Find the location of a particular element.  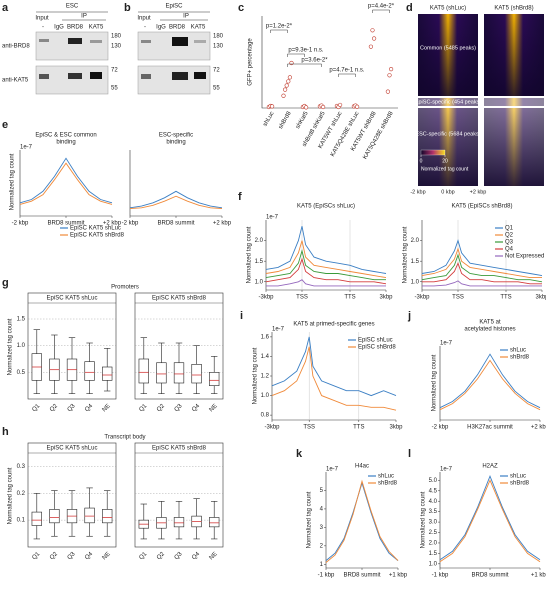

panel-label: l is located at coordinates (409, 454).